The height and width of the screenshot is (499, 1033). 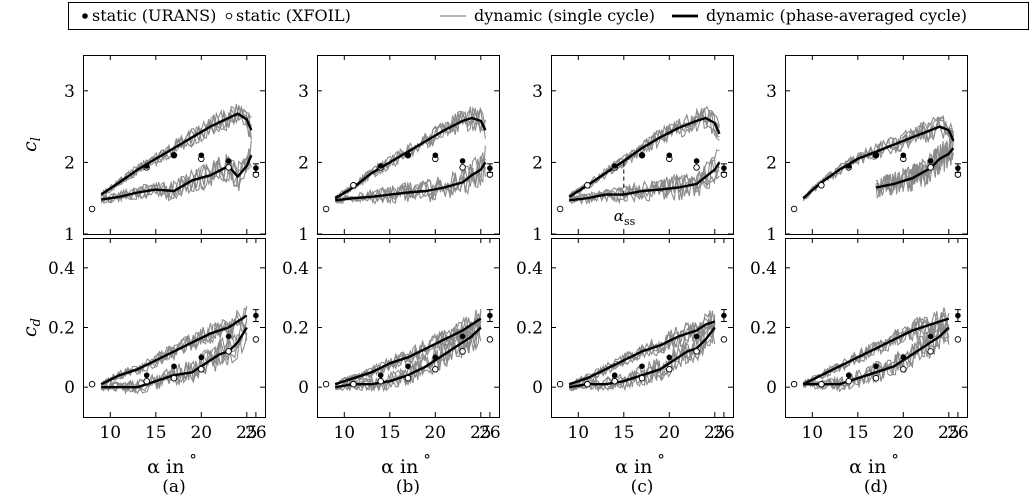 I want to click on panel-c-cl: αss 1 2 3, so click(x=633, y=150).